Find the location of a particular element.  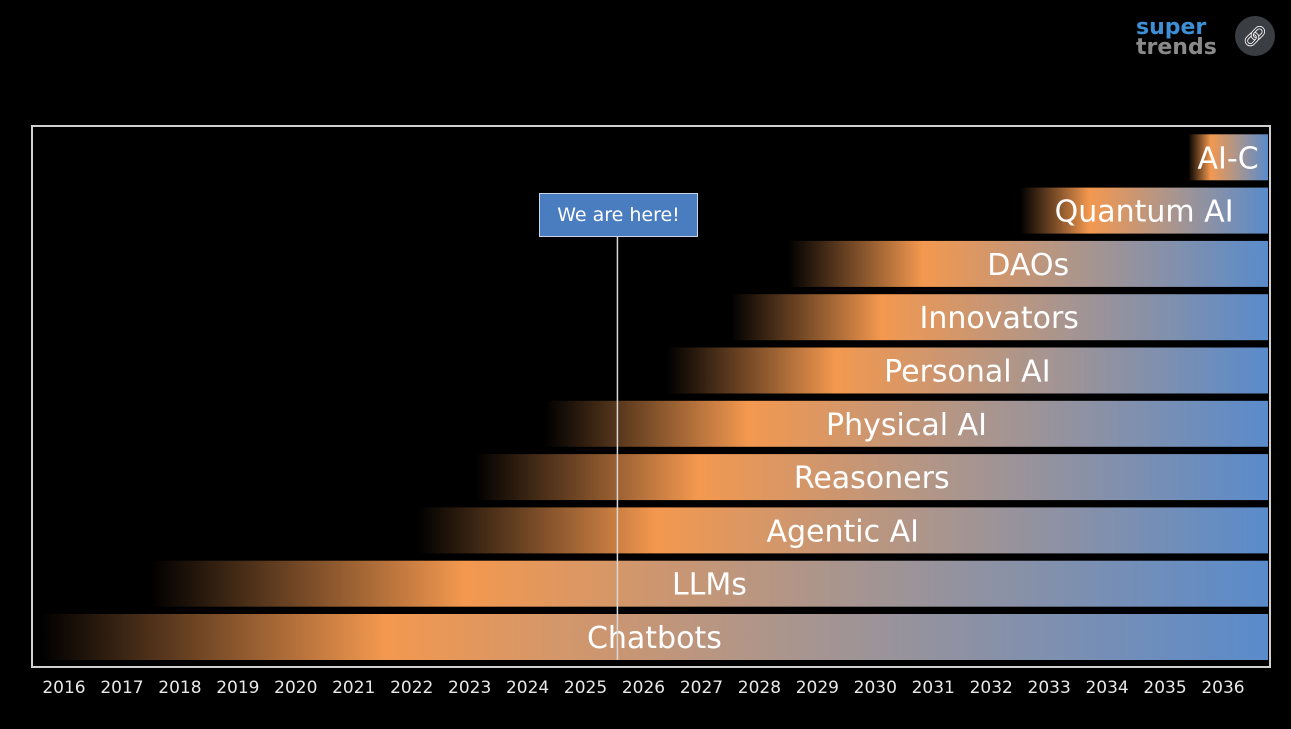

bar-label: Personal AI is located at coordinates (967, 372).